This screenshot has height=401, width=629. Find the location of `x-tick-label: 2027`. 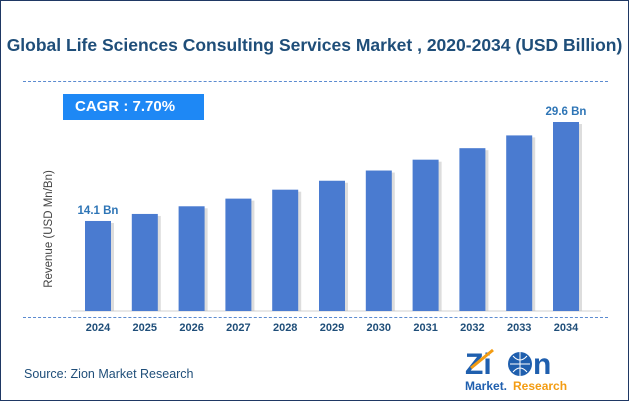

x-tick-label: 2027 is located at coordinates (238, 328).